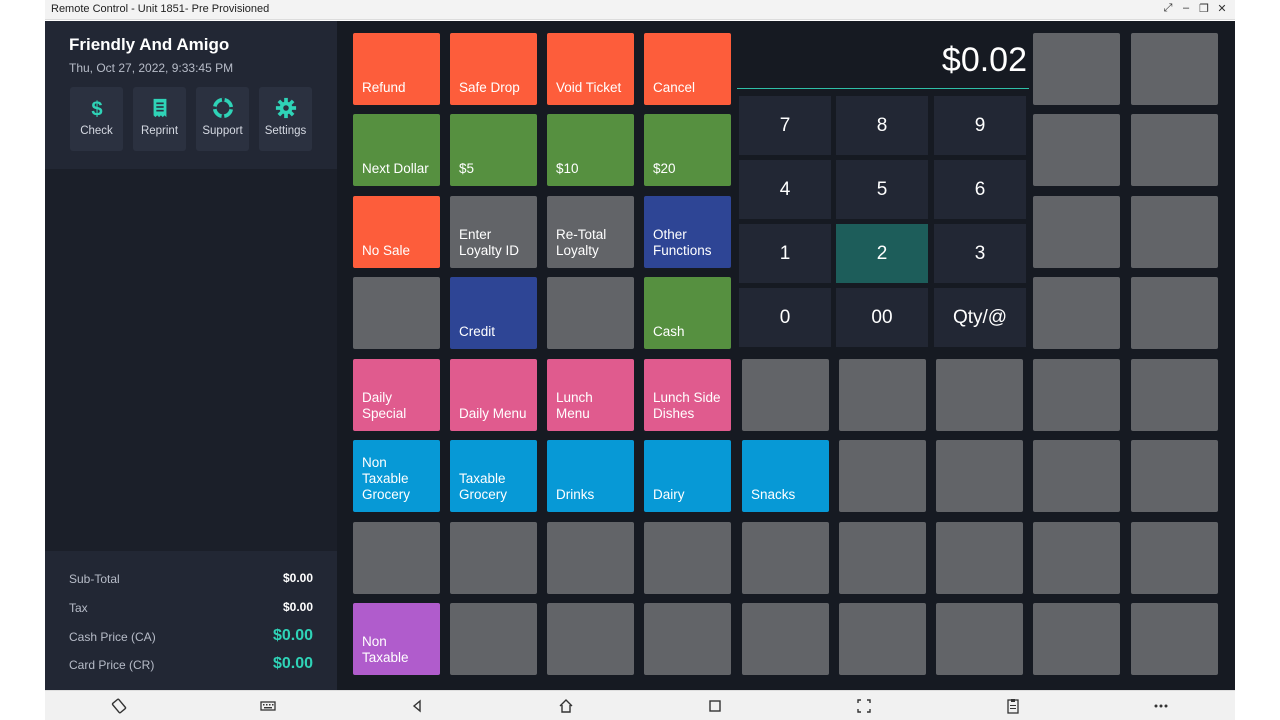 Image resolution: width=1280 pixels, height=720 pixels. I want to click on check-label: Check, so click(96, 131).